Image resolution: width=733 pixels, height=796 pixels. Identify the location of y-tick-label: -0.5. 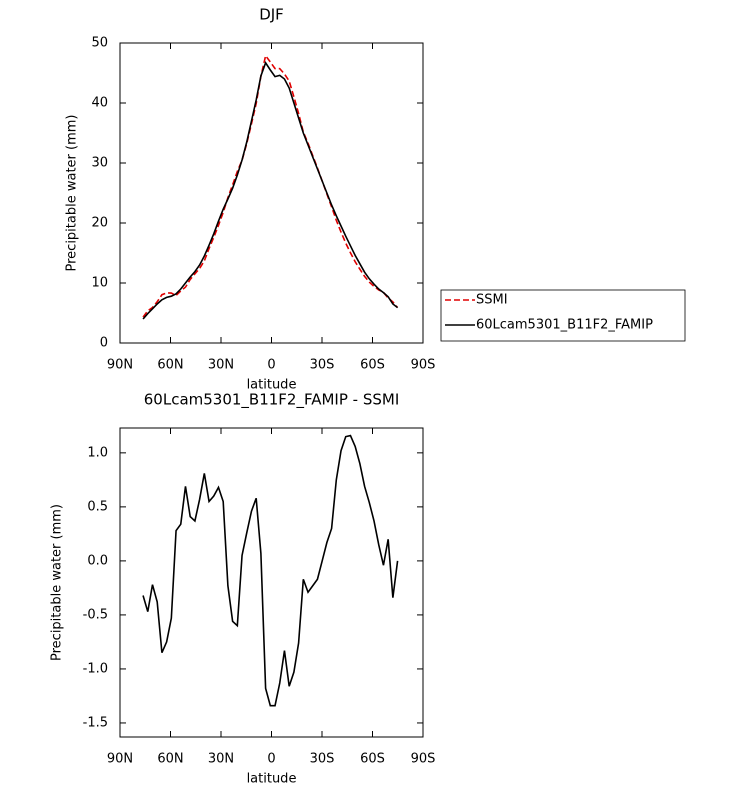
(95, 614).